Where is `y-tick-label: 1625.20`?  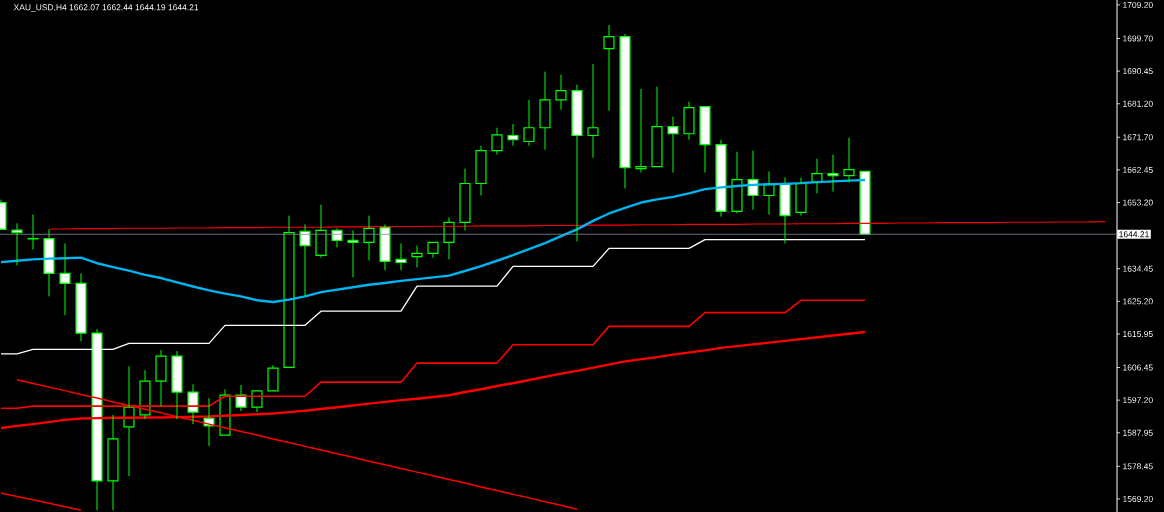 y-tick-label: 1625.20 is located at coordinates (1138, 301).